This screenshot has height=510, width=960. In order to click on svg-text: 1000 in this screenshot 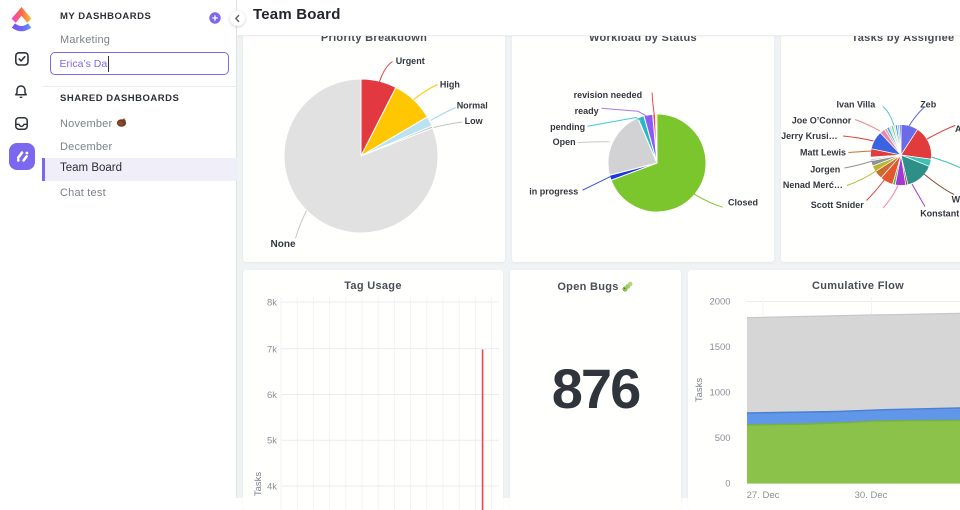, I will do `click(719, 393)`.